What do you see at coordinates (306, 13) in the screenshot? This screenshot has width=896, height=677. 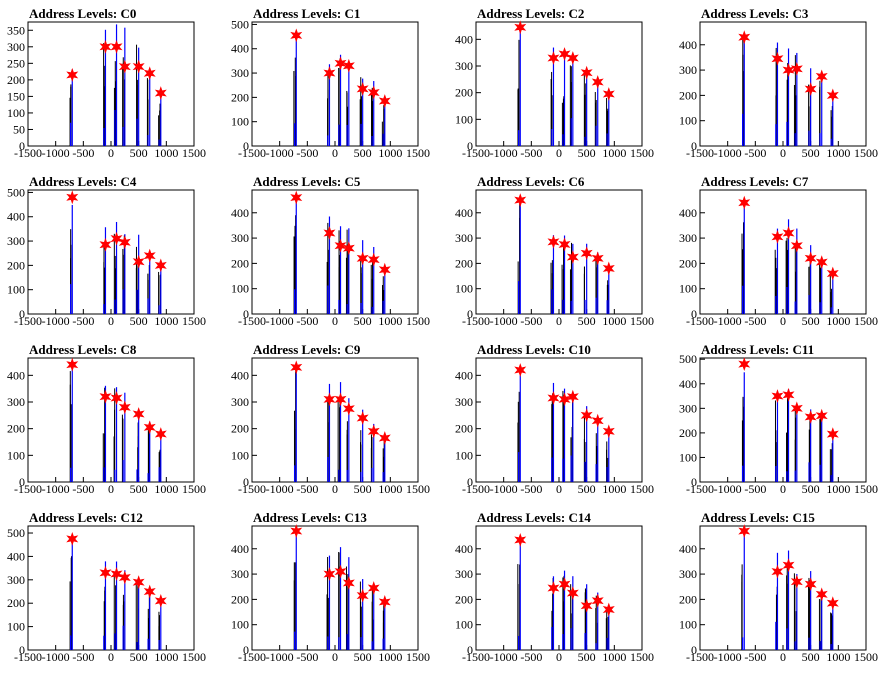 I see `panel-title: Address Levels: C1` at bounding box center [306, 13].